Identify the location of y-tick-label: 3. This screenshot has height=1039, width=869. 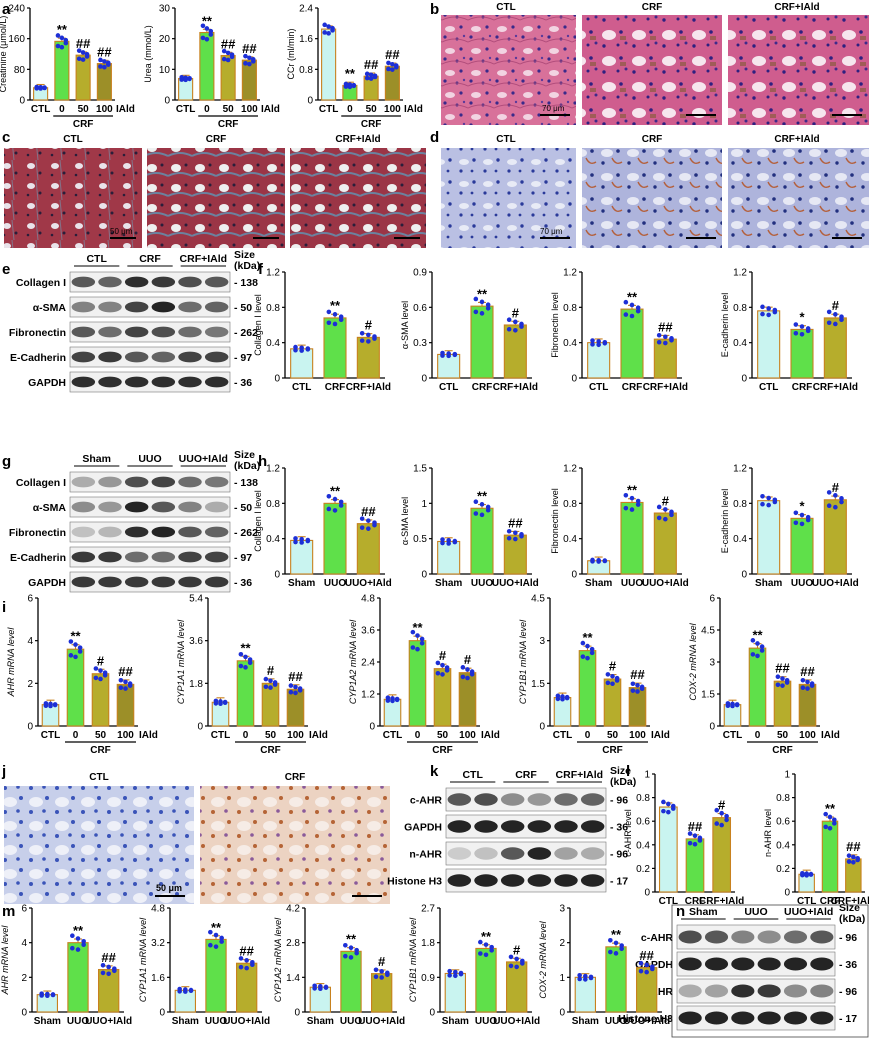
(562, 909).